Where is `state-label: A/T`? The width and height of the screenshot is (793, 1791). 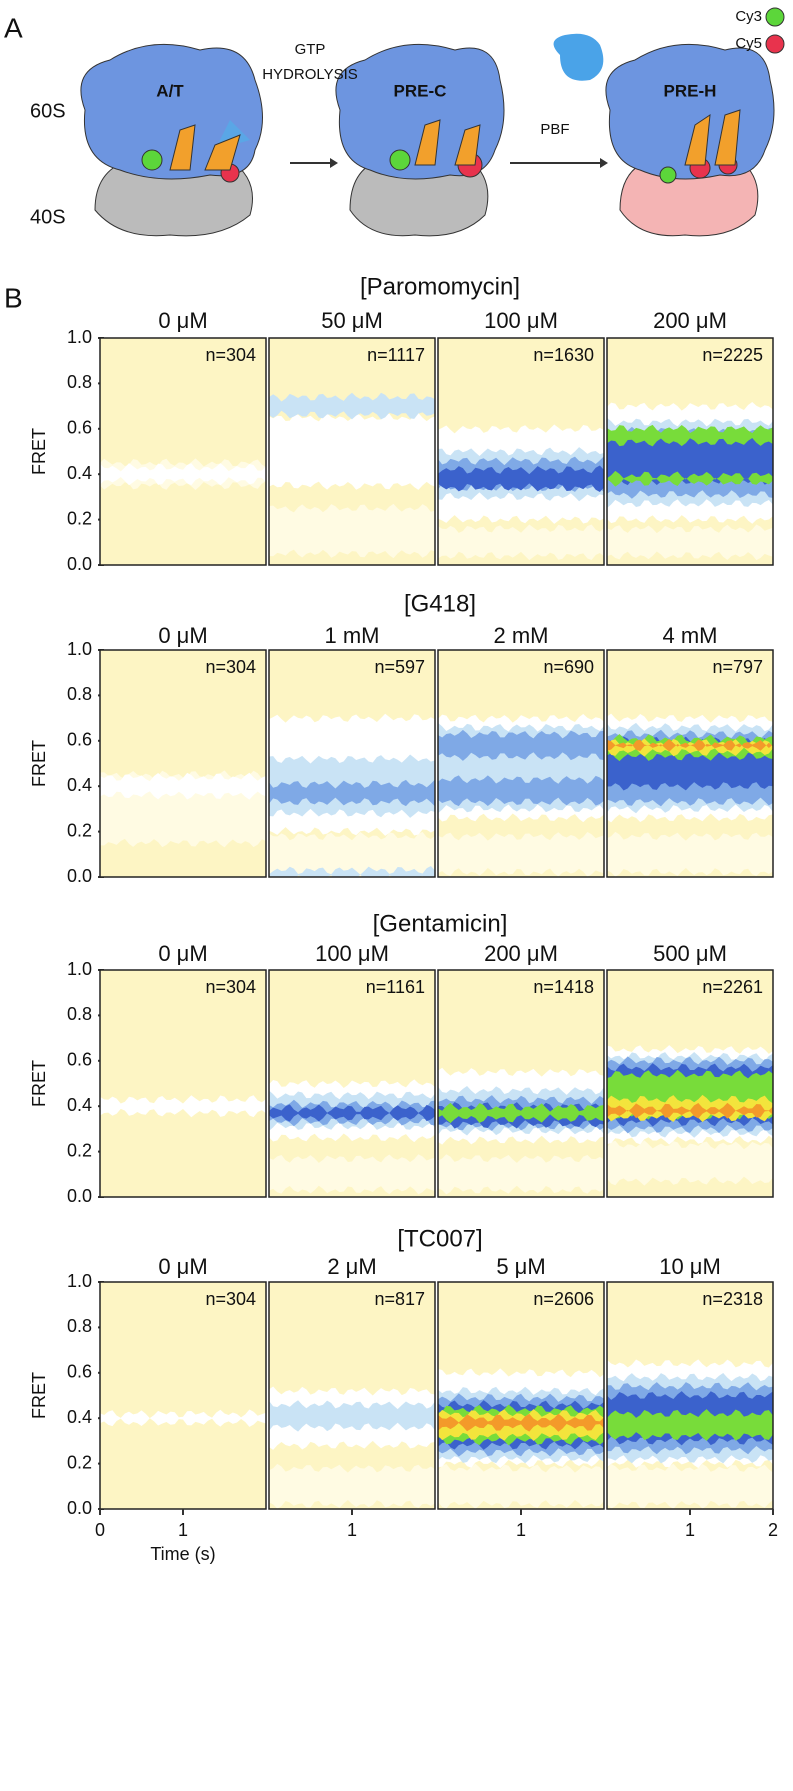 state-label: A/T is located at coordinates (170, 90).